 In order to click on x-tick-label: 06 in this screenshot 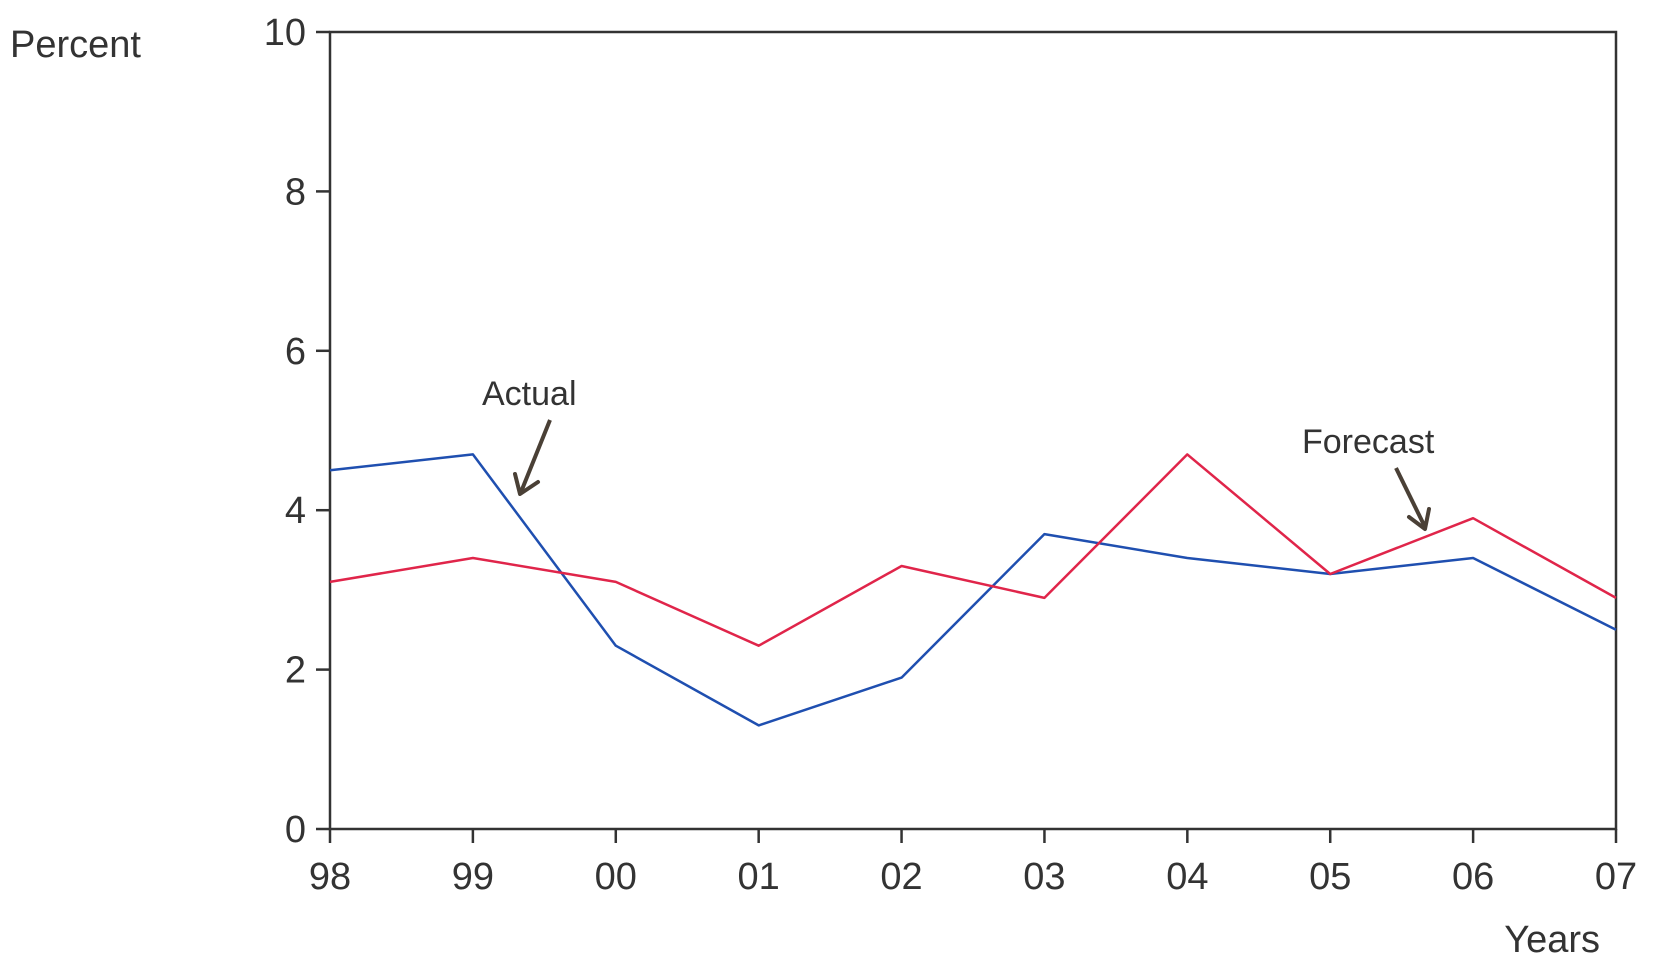, I will do `click(1473, 877)`.